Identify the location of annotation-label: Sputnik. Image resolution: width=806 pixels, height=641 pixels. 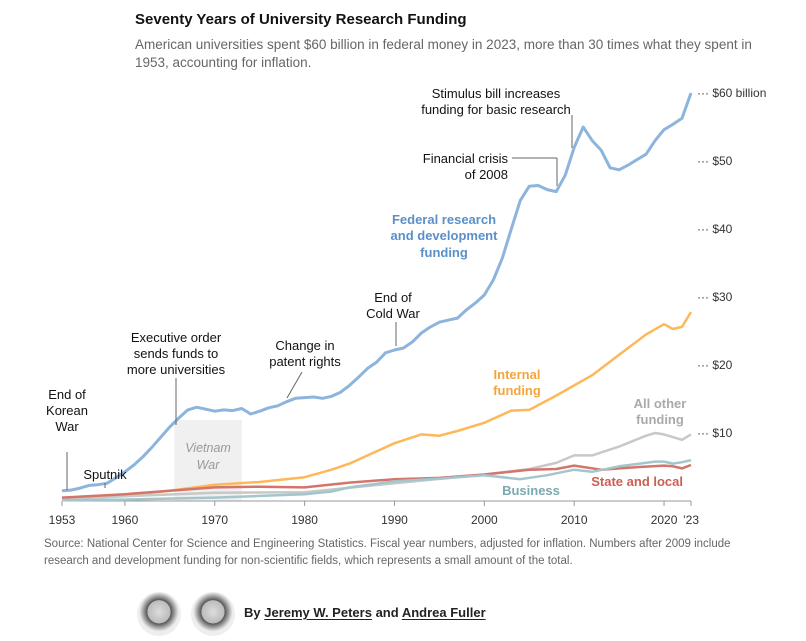
(105, 474).